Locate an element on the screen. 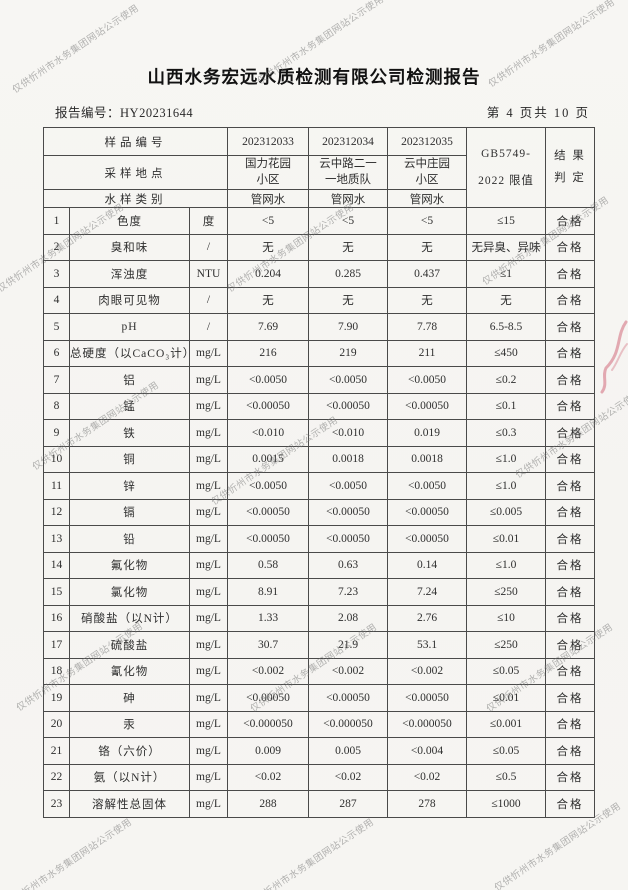 This screenshot has height=890, width=628. red-stamp-edge is located at coordinates (614, 357).